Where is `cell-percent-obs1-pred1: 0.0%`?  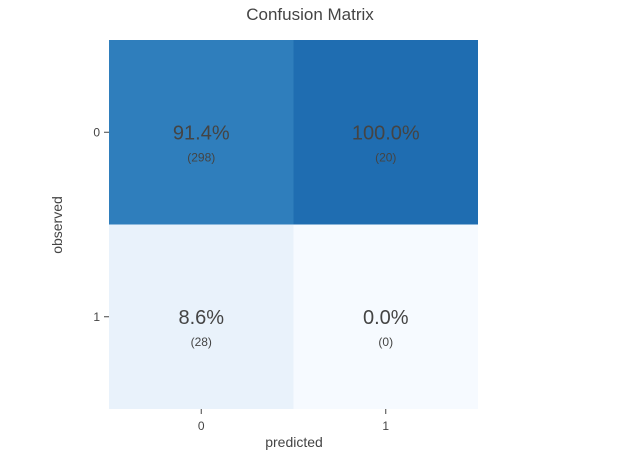
cell-percent-obs1-pred1: 0.0% is located at coordinates (386, 318).